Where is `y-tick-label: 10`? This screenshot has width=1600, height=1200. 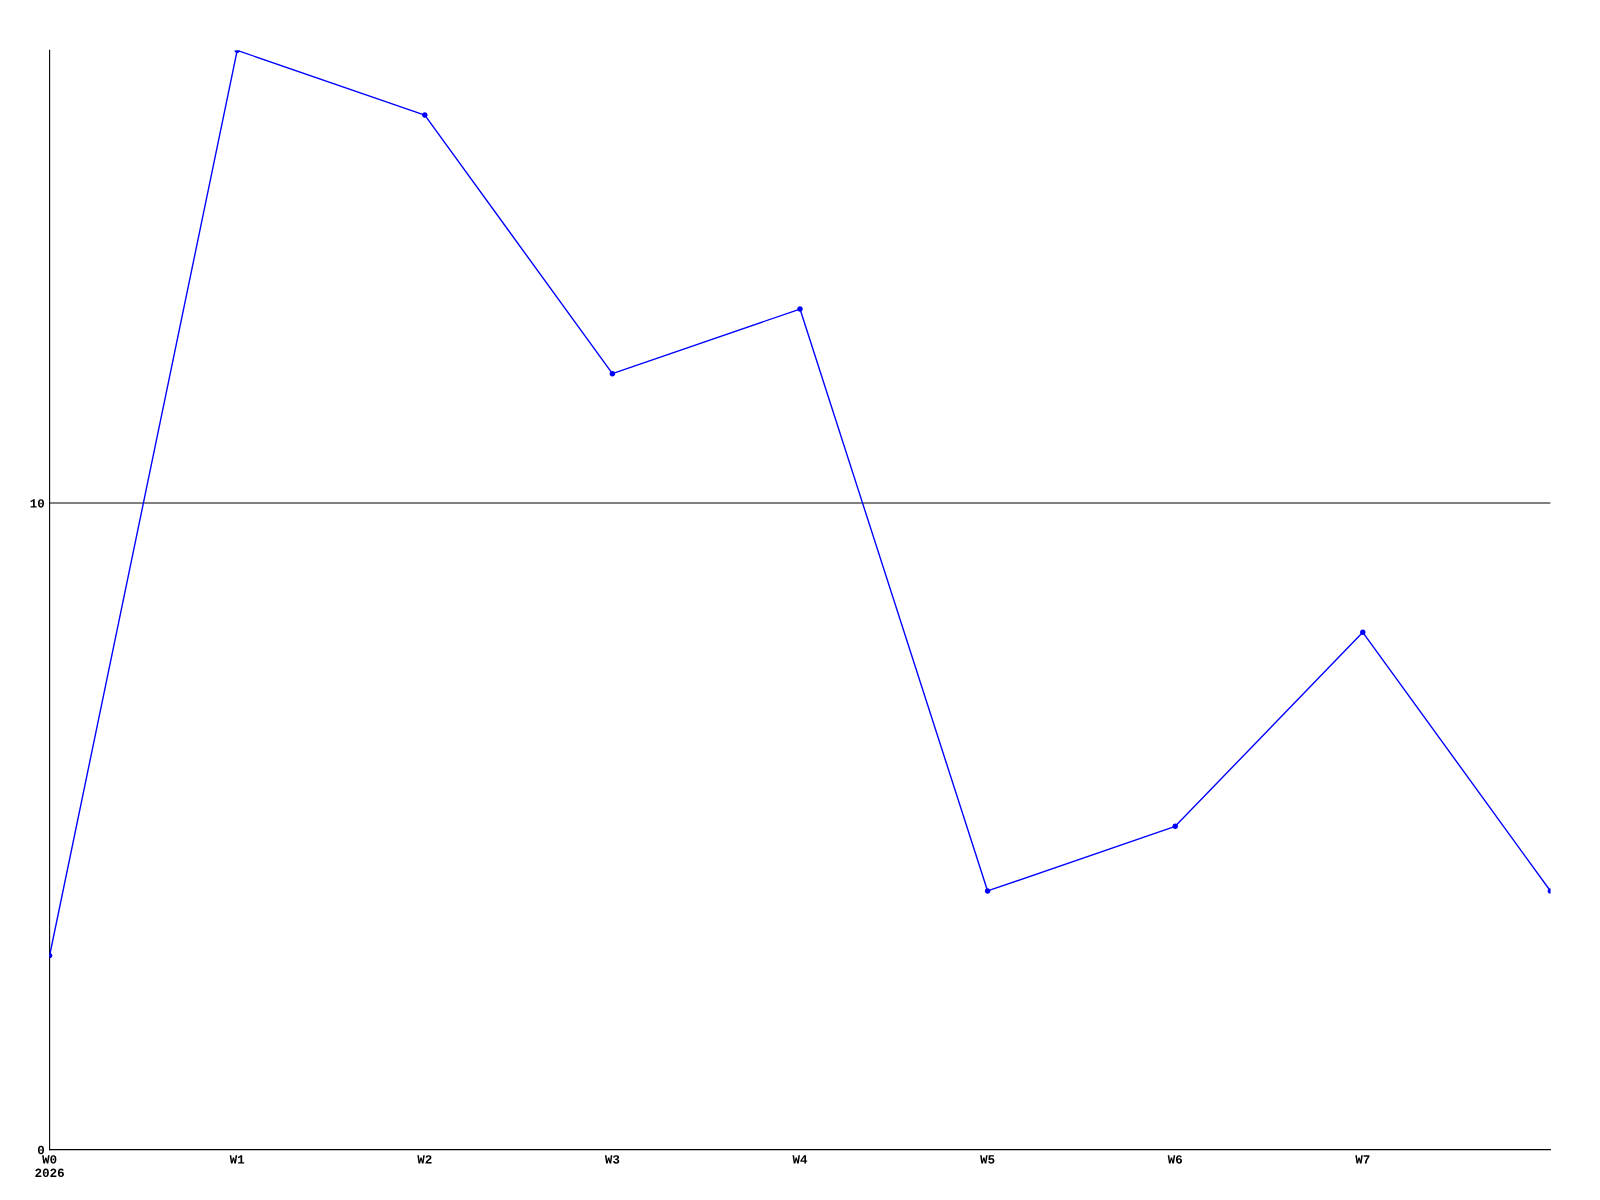 y-tick-label: 10 is located at coordinates (37, 503).